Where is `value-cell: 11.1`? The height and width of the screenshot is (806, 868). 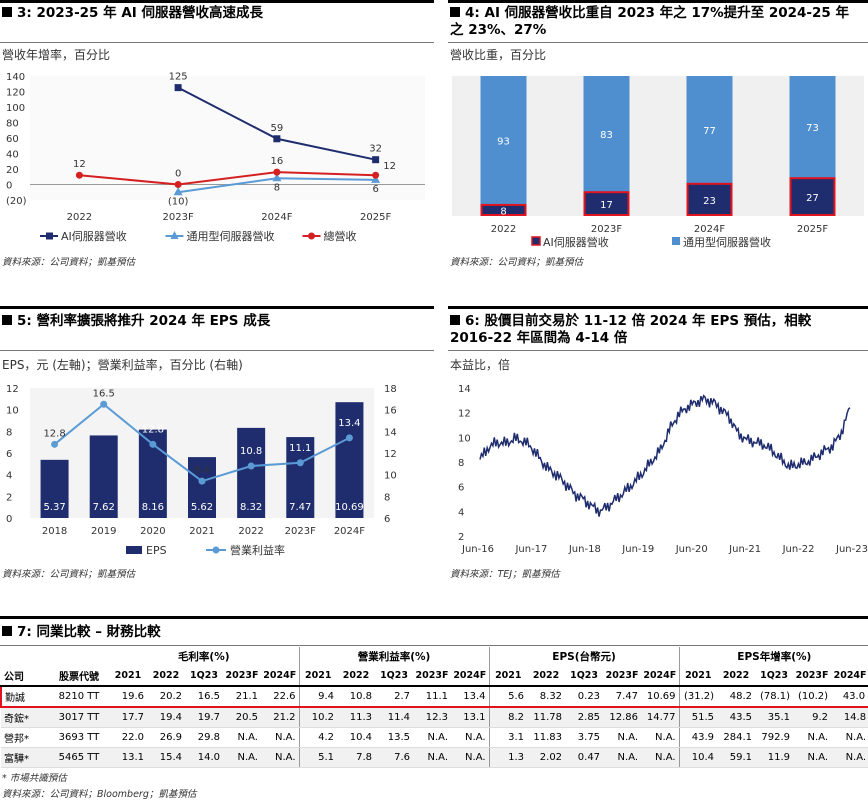 value-cell: 11.1 is located at coordinates (432, 696).